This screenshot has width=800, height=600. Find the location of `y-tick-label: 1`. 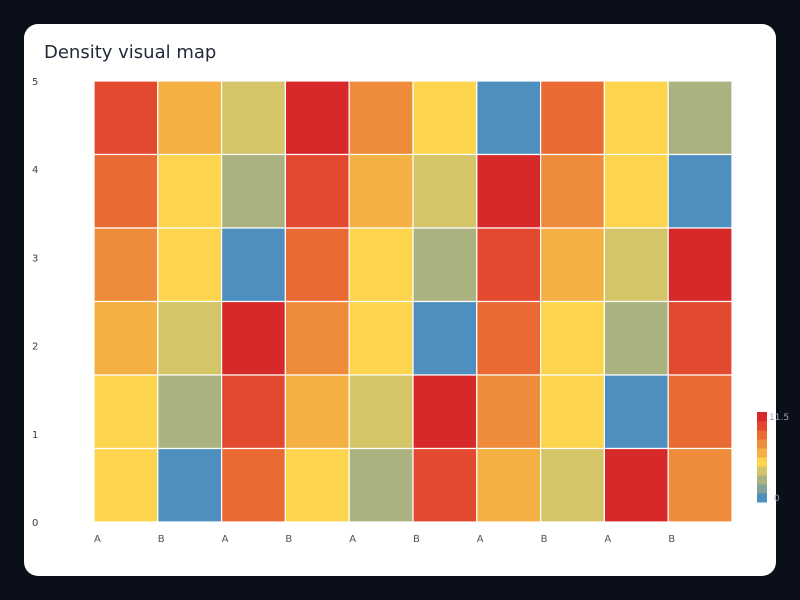

y-tick-label: 1 is located at coordinates (35, 435).